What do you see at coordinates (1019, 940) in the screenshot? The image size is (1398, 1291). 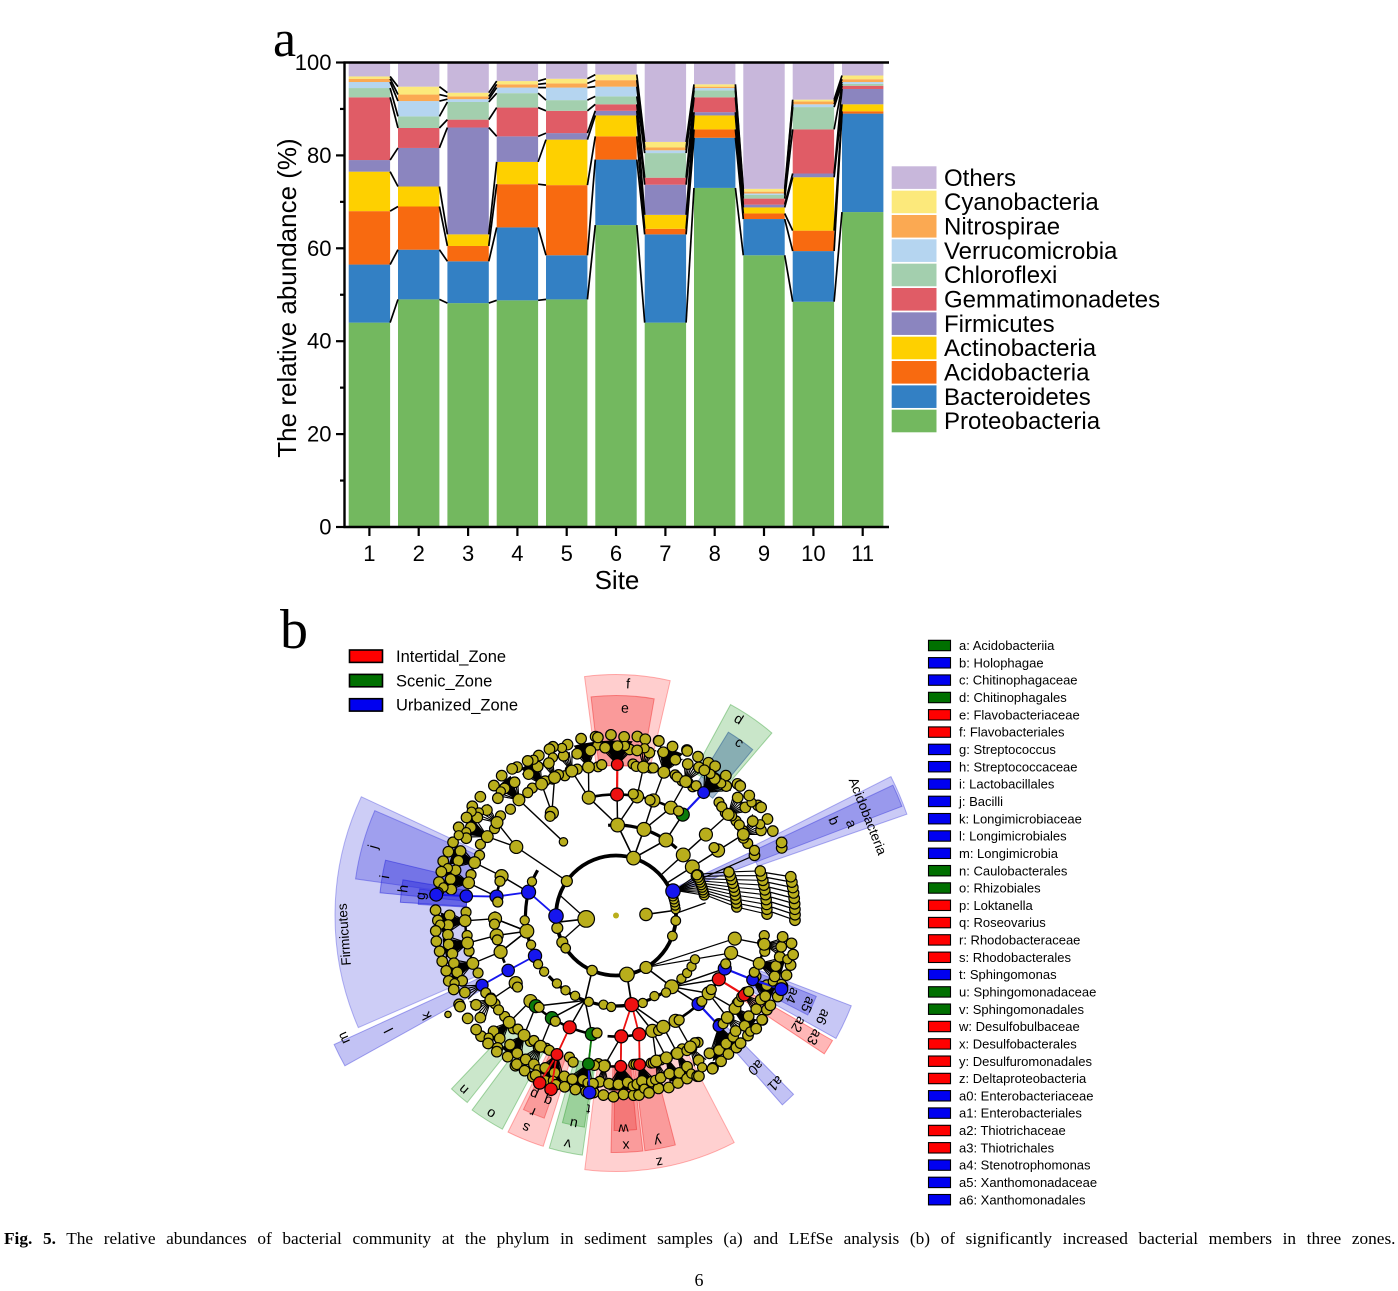 I see `svg-text: r: Rhodobacteraceae` at bounding box center [1019, 940].